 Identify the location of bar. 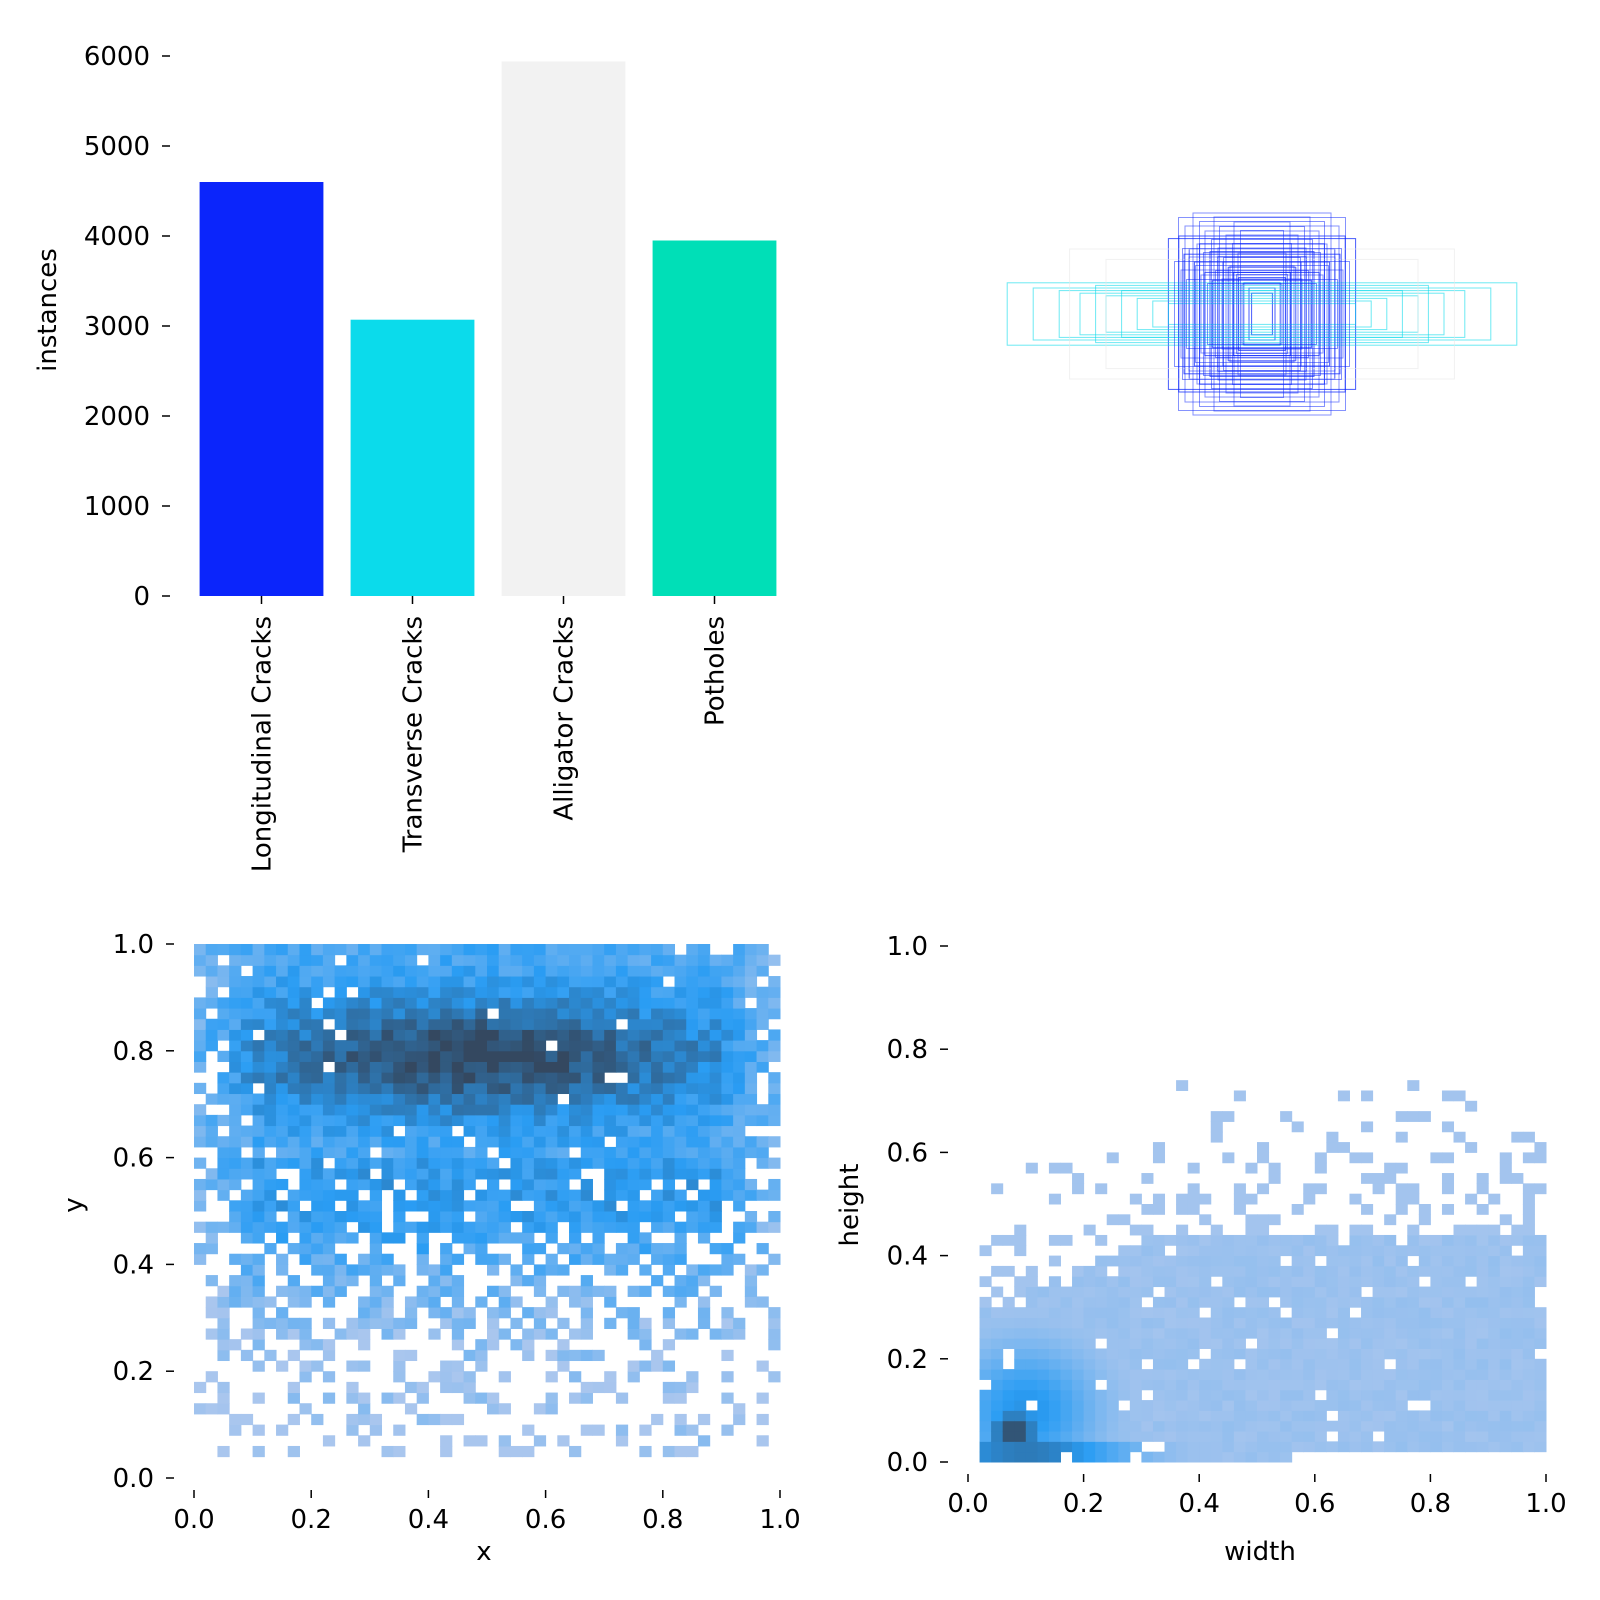
(563, 328).